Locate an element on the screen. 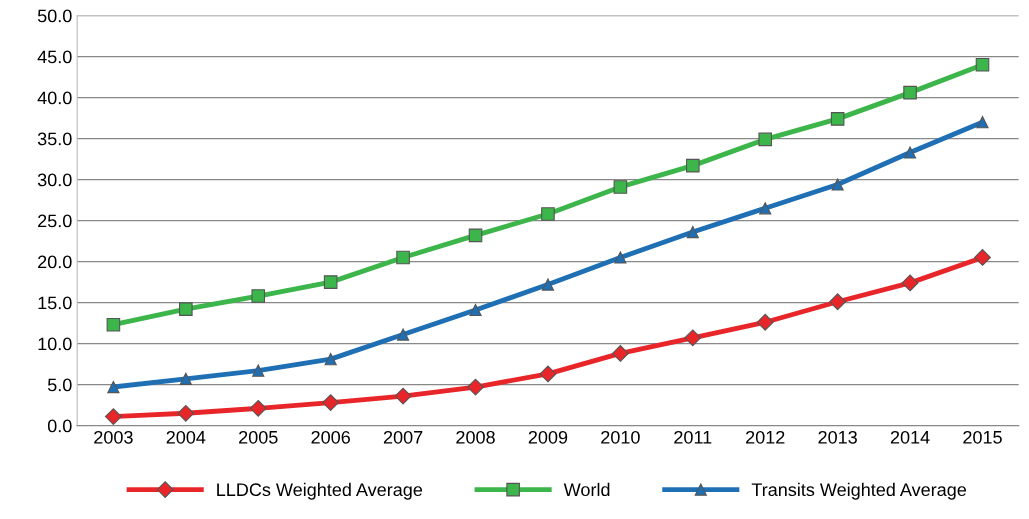  legend-label: LLDCs Weighted Average is located at coordinates (320, 491).